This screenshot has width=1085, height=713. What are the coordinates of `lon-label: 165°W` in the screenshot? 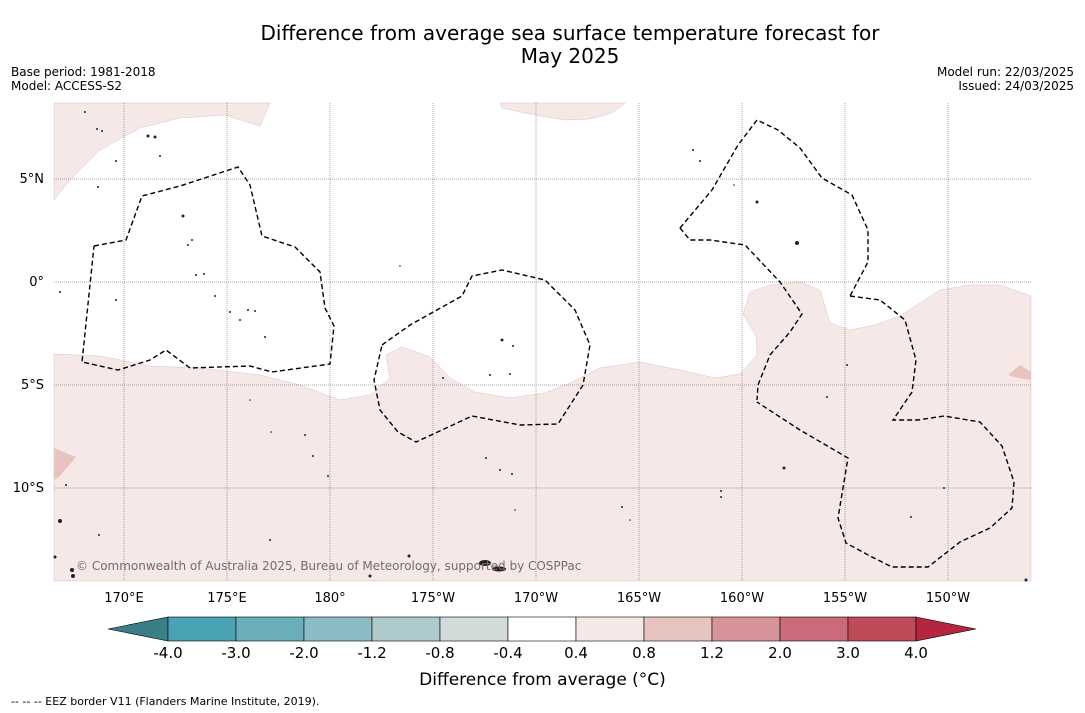 It's located at (639, 598).